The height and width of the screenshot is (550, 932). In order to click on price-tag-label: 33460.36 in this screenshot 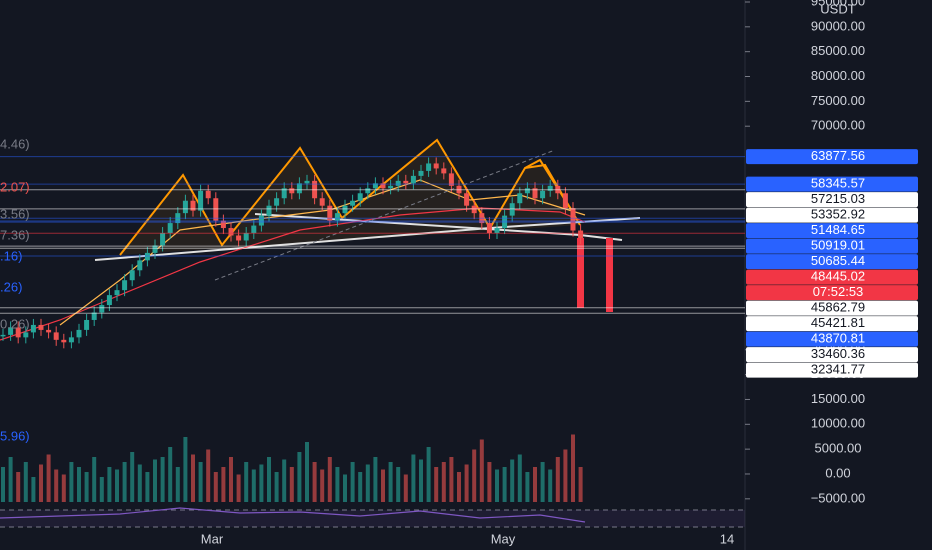, I will do `click(838, 353)`.